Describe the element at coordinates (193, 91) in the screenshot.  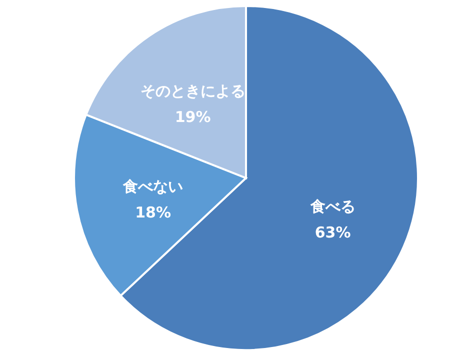
I see `slice-label: そのときによる` at that location.